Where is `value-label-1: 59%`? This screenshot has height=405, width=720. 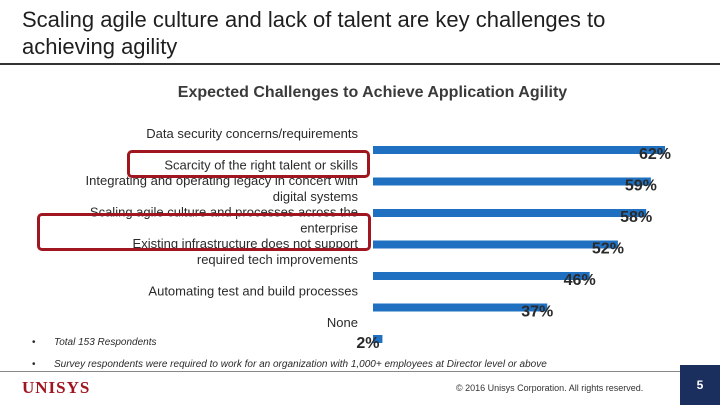 value-label-1: 59% is located at coordinates (641, 186).